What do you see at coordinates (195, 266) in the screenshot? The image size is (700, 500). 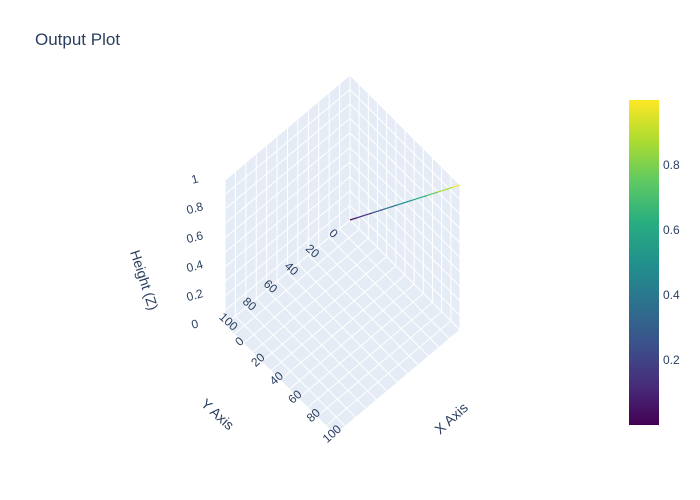 I see `z-tick-label: 0.4` at bounding box center [195, 266].